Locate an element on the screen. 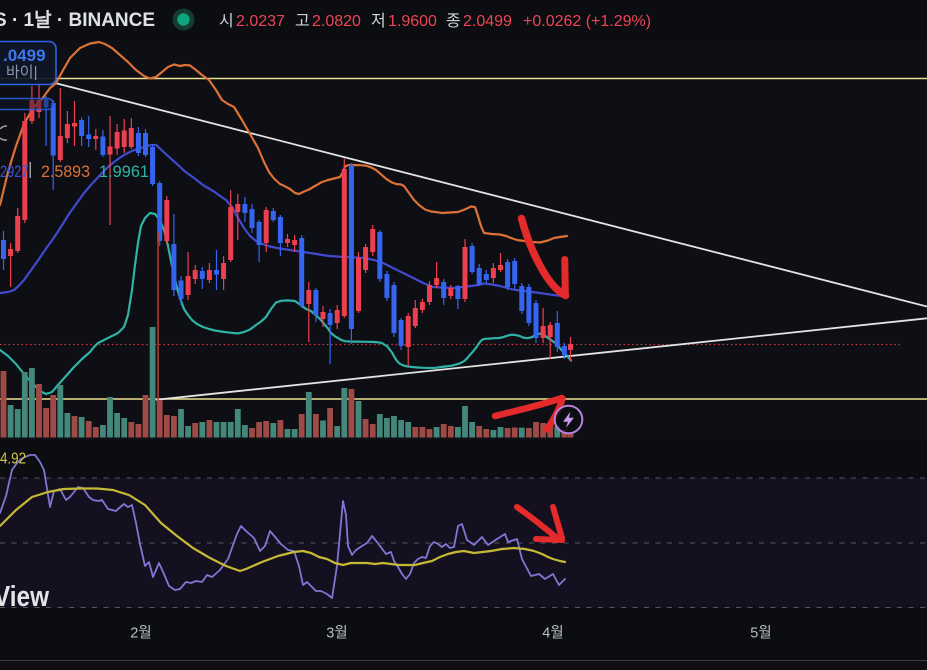 The width and height of the screenshot is (927, 670). svg-text: 종 is located at coordinates (453, 21).